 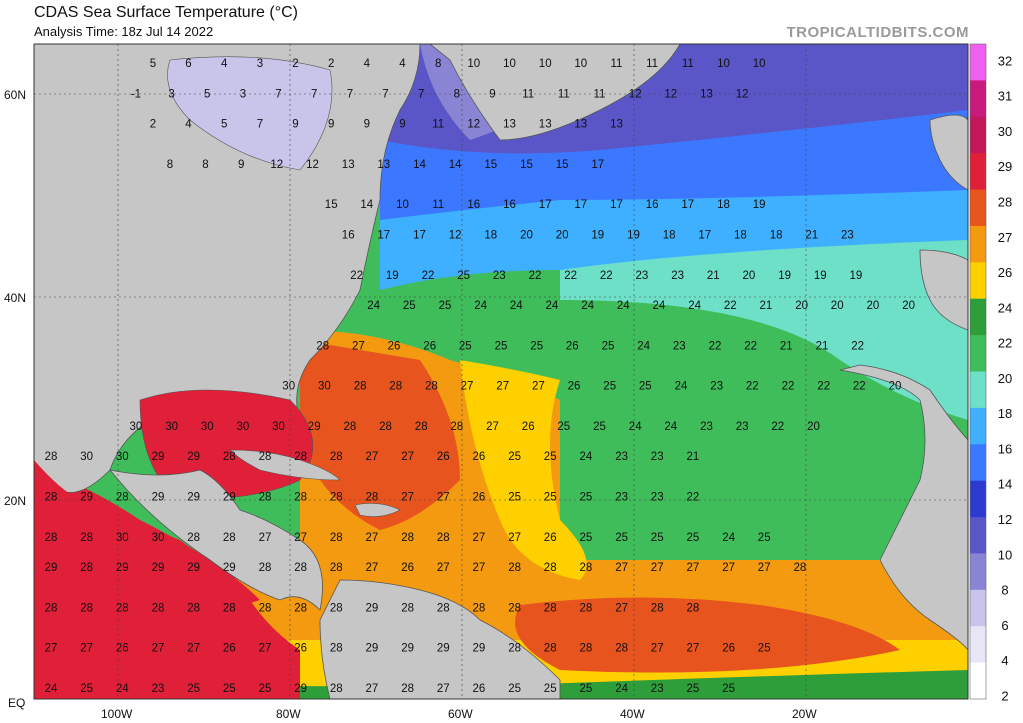 I want to click on africa-land, so click(x=903, y=507).